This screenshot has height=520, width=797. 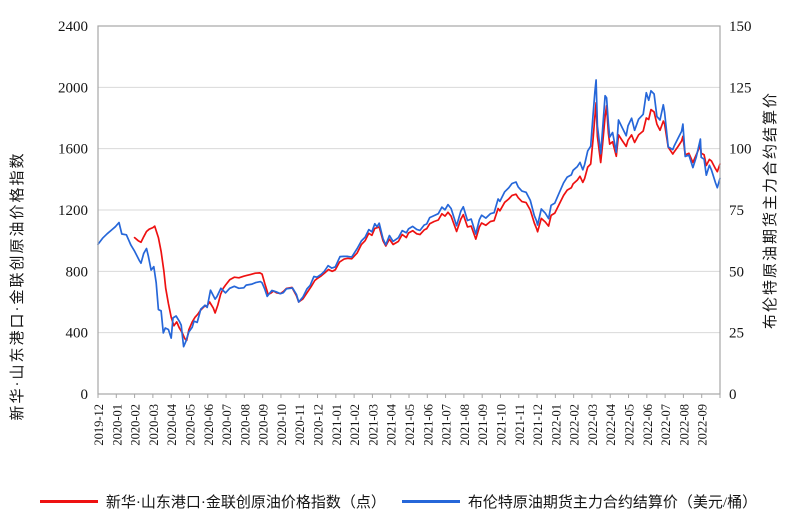 I want to click on legend-label-brent: 布伦特原油期货主力合约结算价（美元/桶）, so click(x=612, y=503).